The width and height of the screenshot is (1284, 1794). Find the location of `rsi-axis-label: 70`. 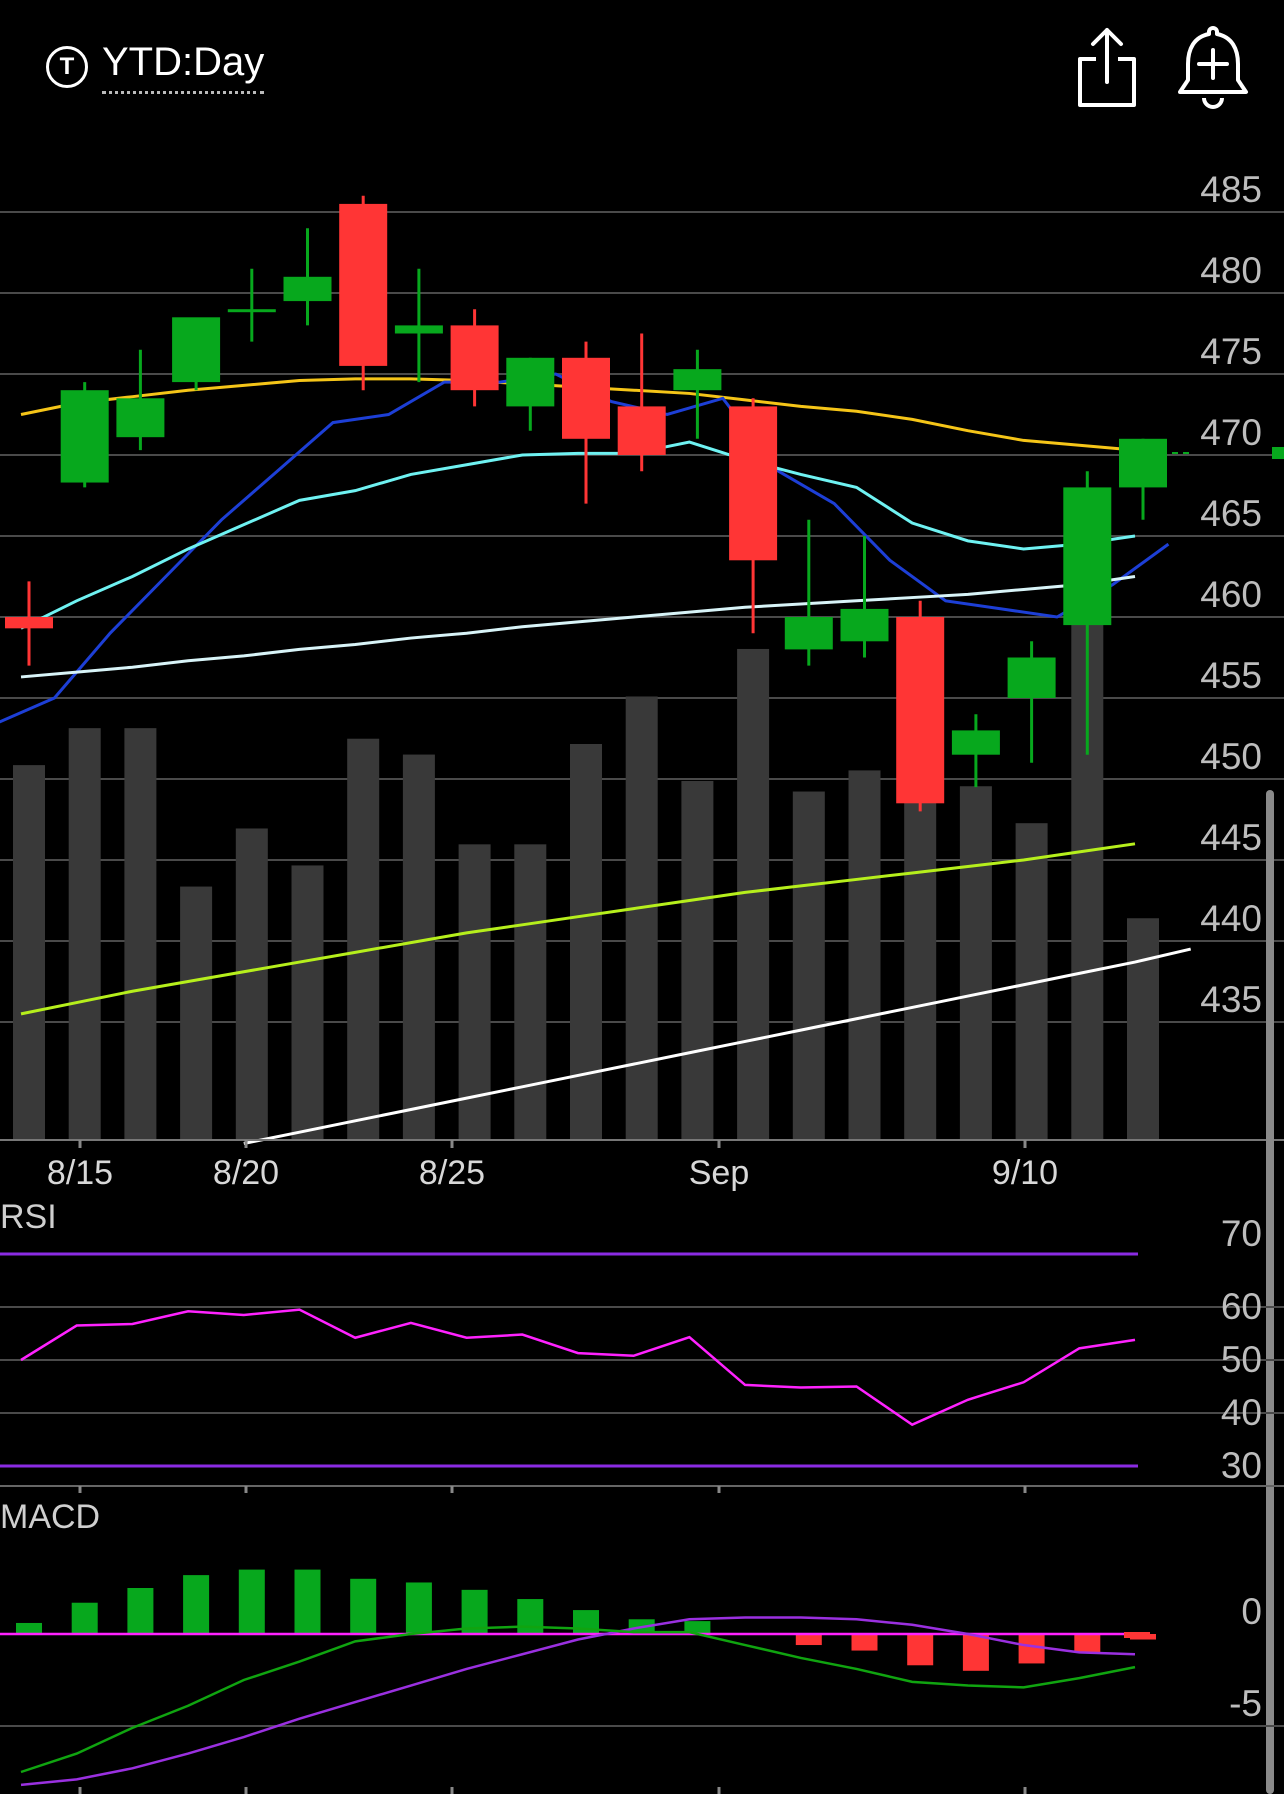

rsi-axis-label: 70 is located at coordinates (1241, 1233).